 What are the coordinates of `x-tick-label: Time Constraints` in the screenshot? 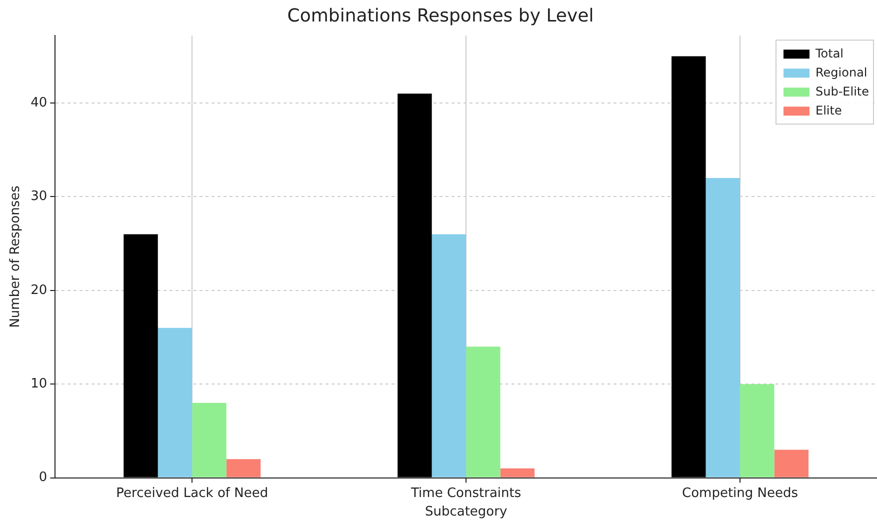 It's located at (466, 493).